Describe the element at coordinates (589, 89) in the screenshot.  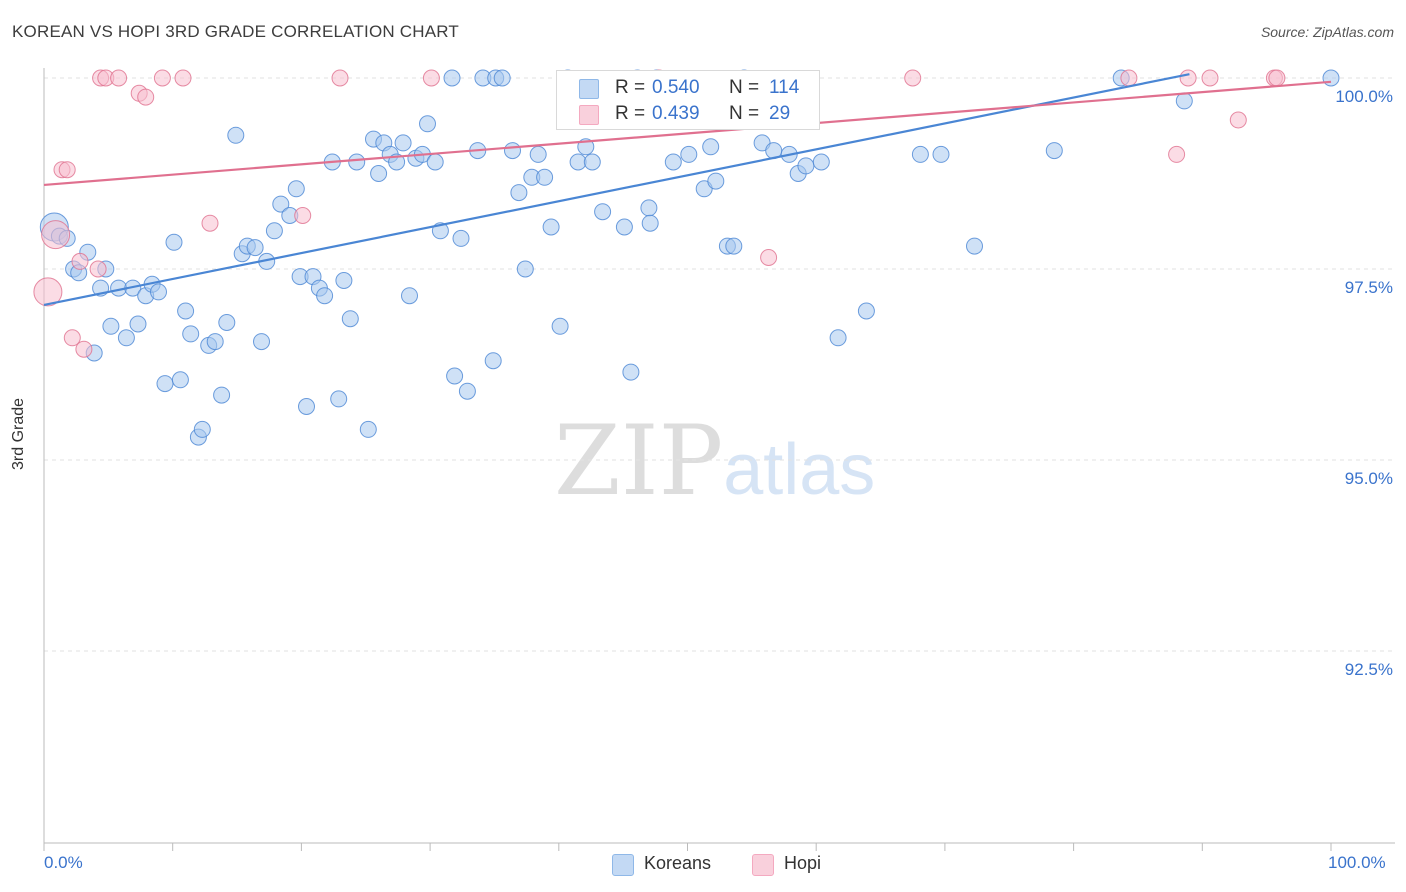
I see `koreans-swatch` at that location.